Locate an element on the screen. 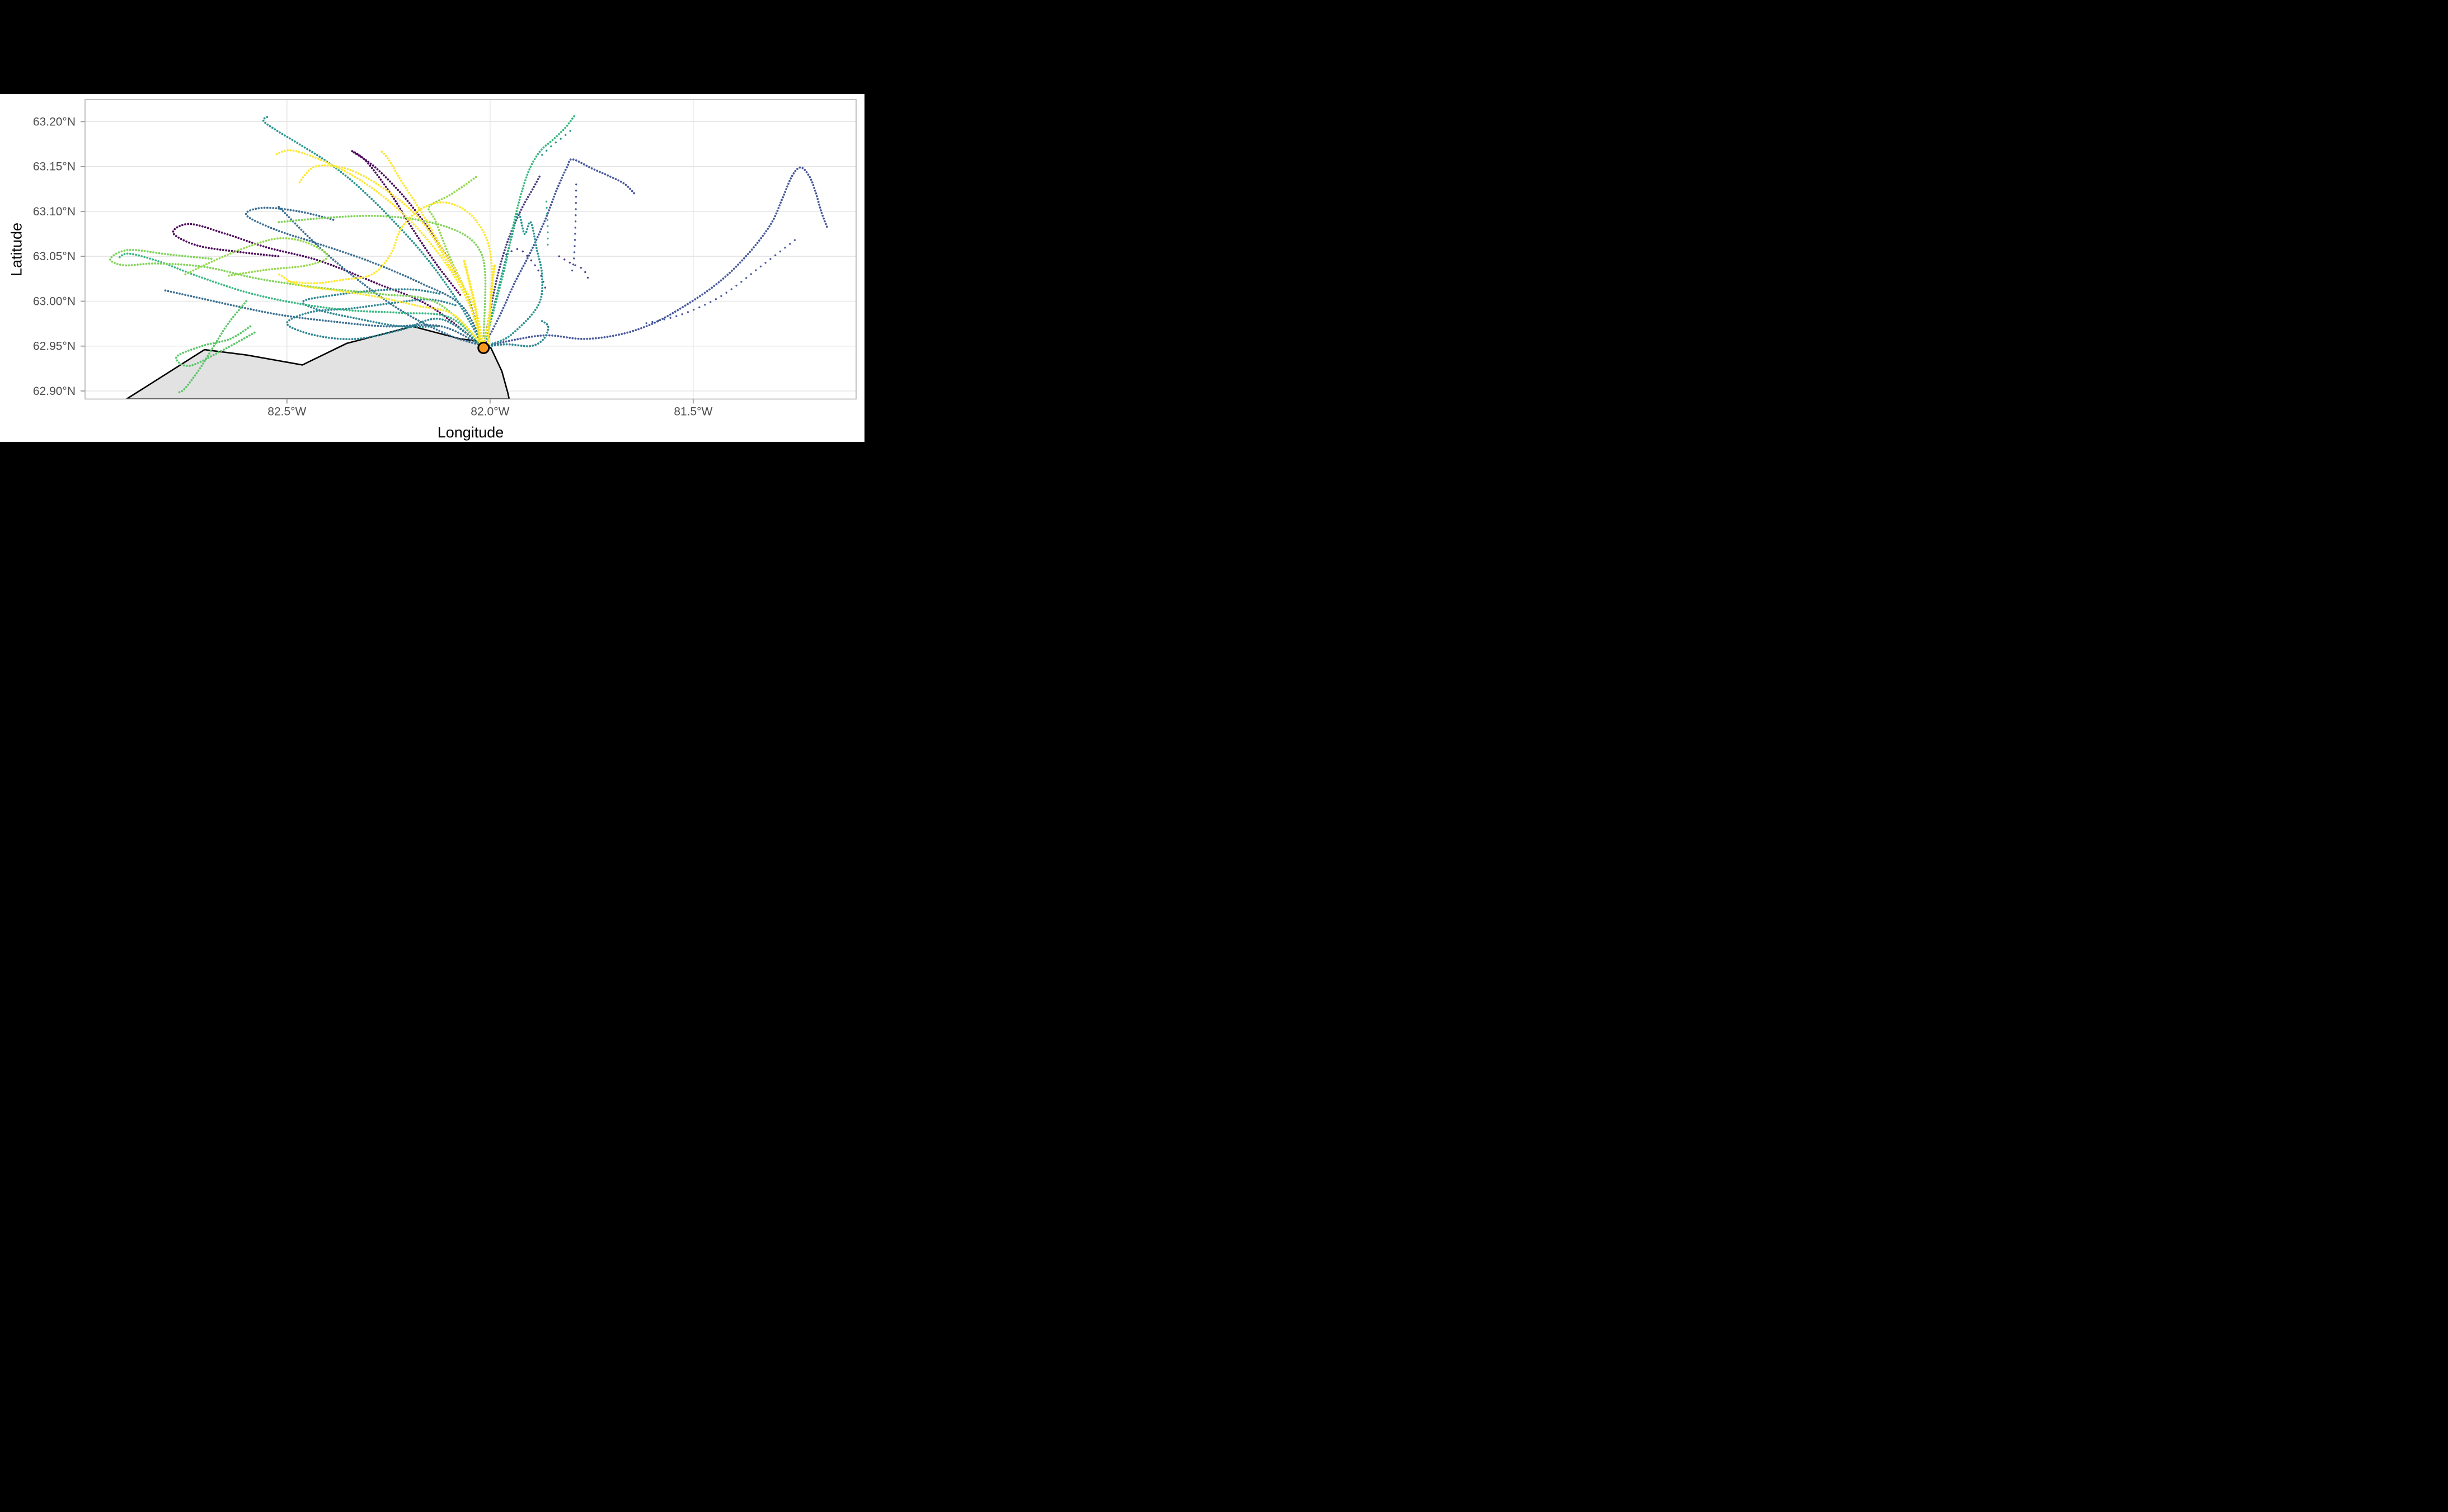 This screenshot has width=2448, height=1512. track-trip-steel-arc is located at coordinates (365, 277).